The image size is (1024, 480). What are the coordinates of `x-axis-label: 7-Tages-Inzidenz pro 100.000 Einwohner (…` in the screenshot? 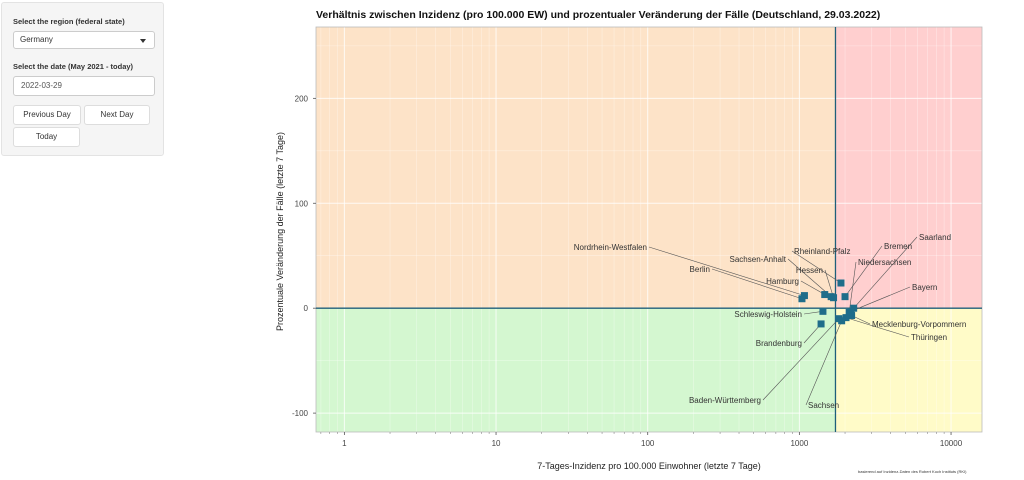 It's located at (648, 466).